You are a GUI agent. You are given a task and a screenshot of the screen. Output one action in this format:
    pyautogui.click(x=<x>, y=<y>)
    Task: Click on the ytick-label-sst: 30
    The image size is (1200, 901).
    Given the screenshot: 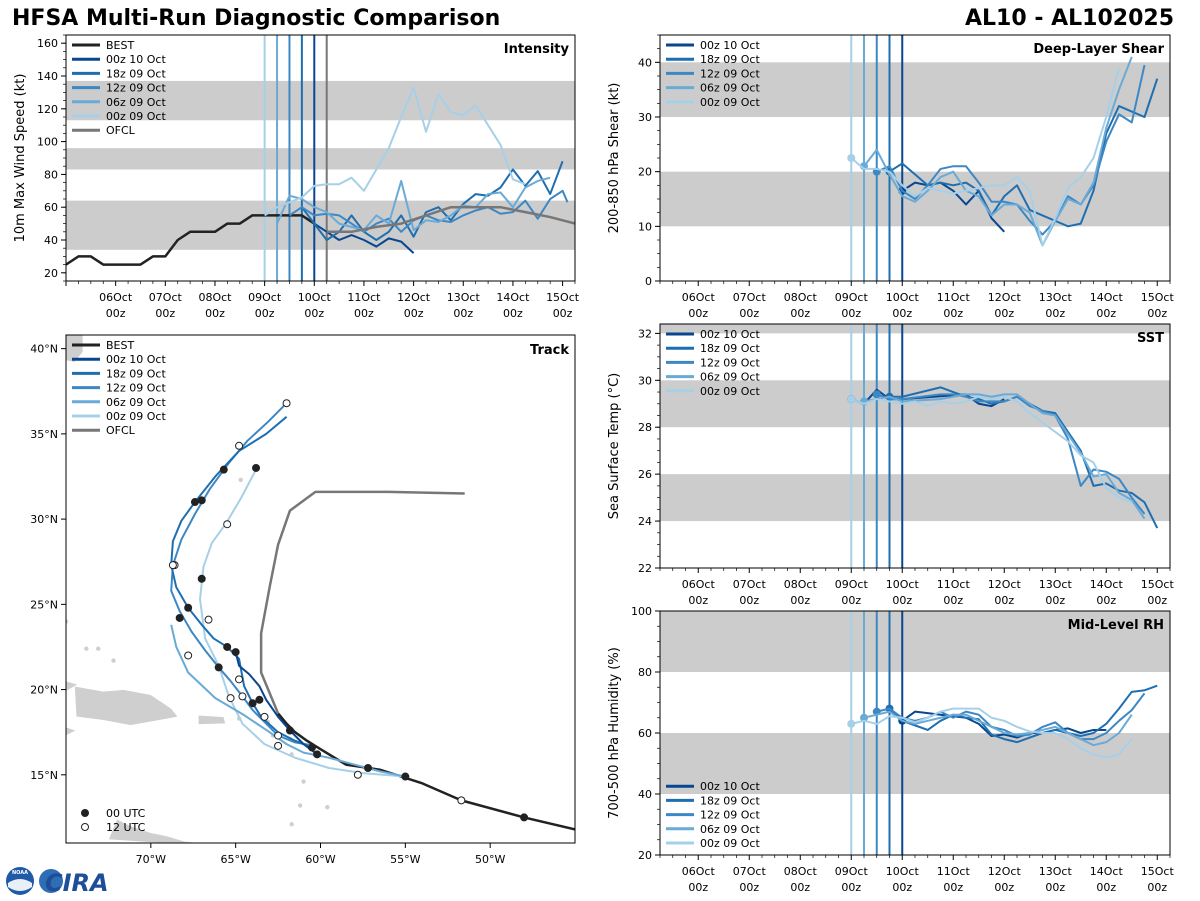 What is the action you would take?
    pyautogui.click(x=645, y=380)
    